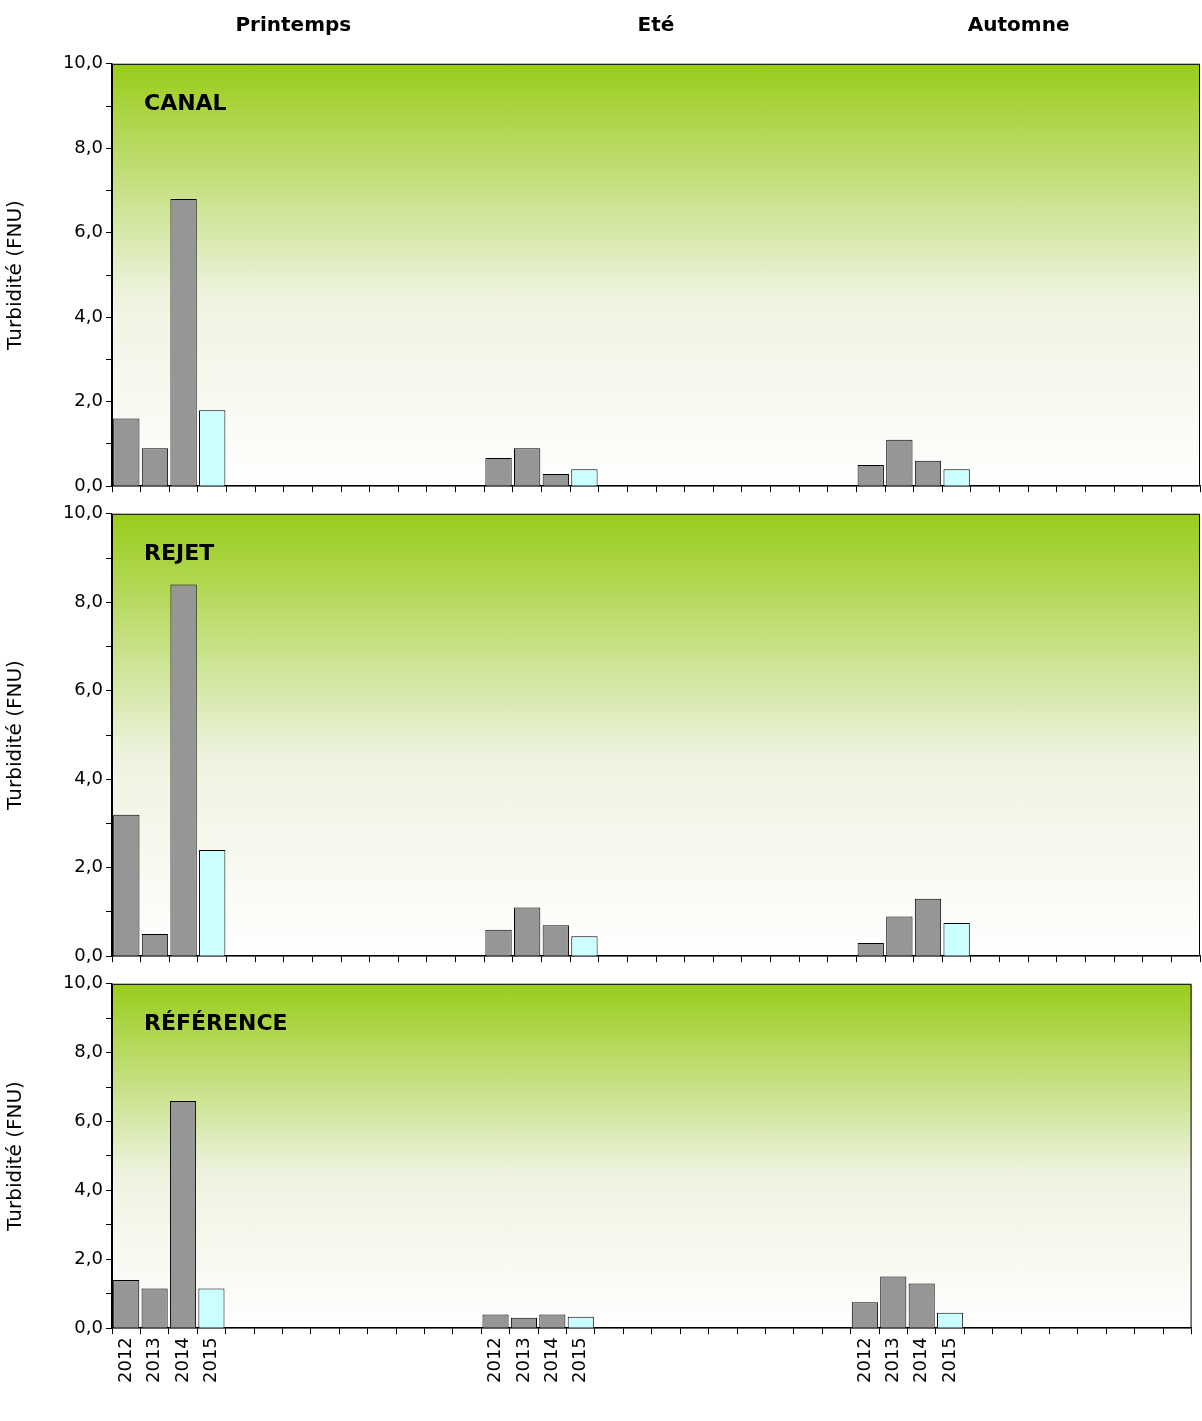 This screenshot has height=1421, width=1202. I want to click on text: CANAL, so click(185, 102).